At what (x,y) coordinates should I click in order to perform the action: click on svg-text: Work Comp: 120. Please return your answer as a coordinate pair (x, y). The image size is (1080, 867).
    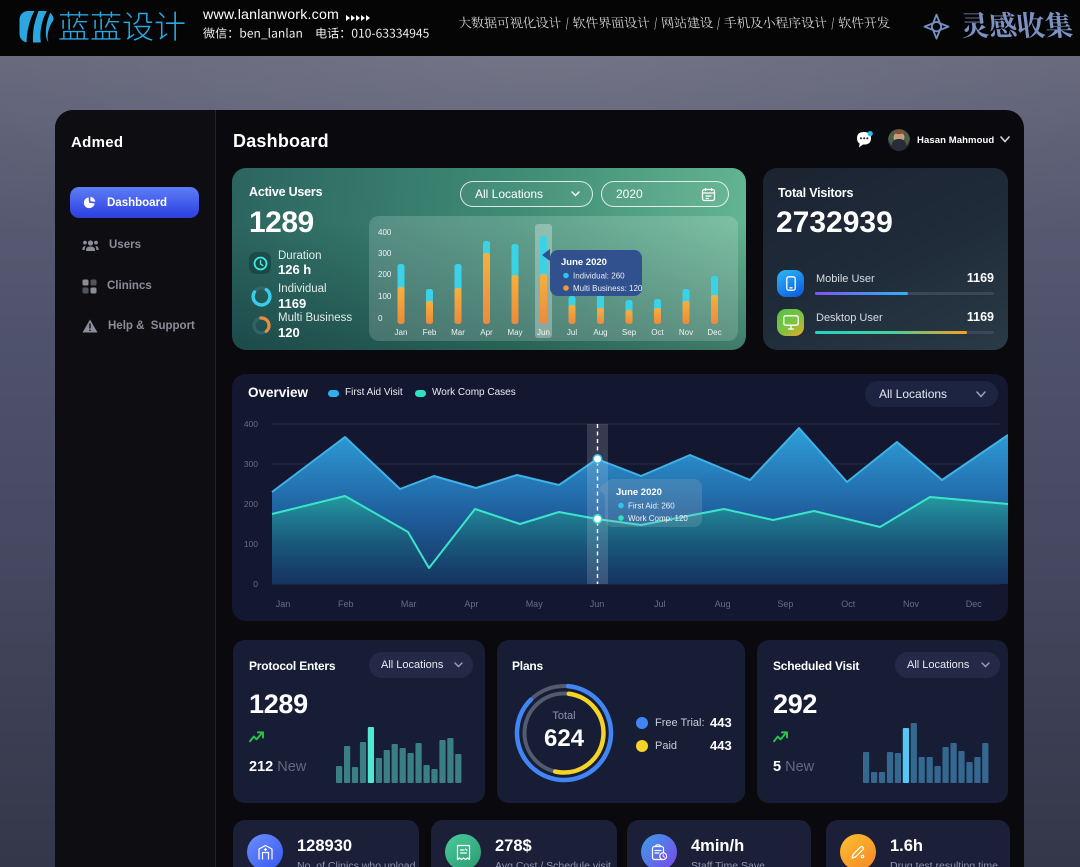
    Looking at the image, I should click on (658, 518).